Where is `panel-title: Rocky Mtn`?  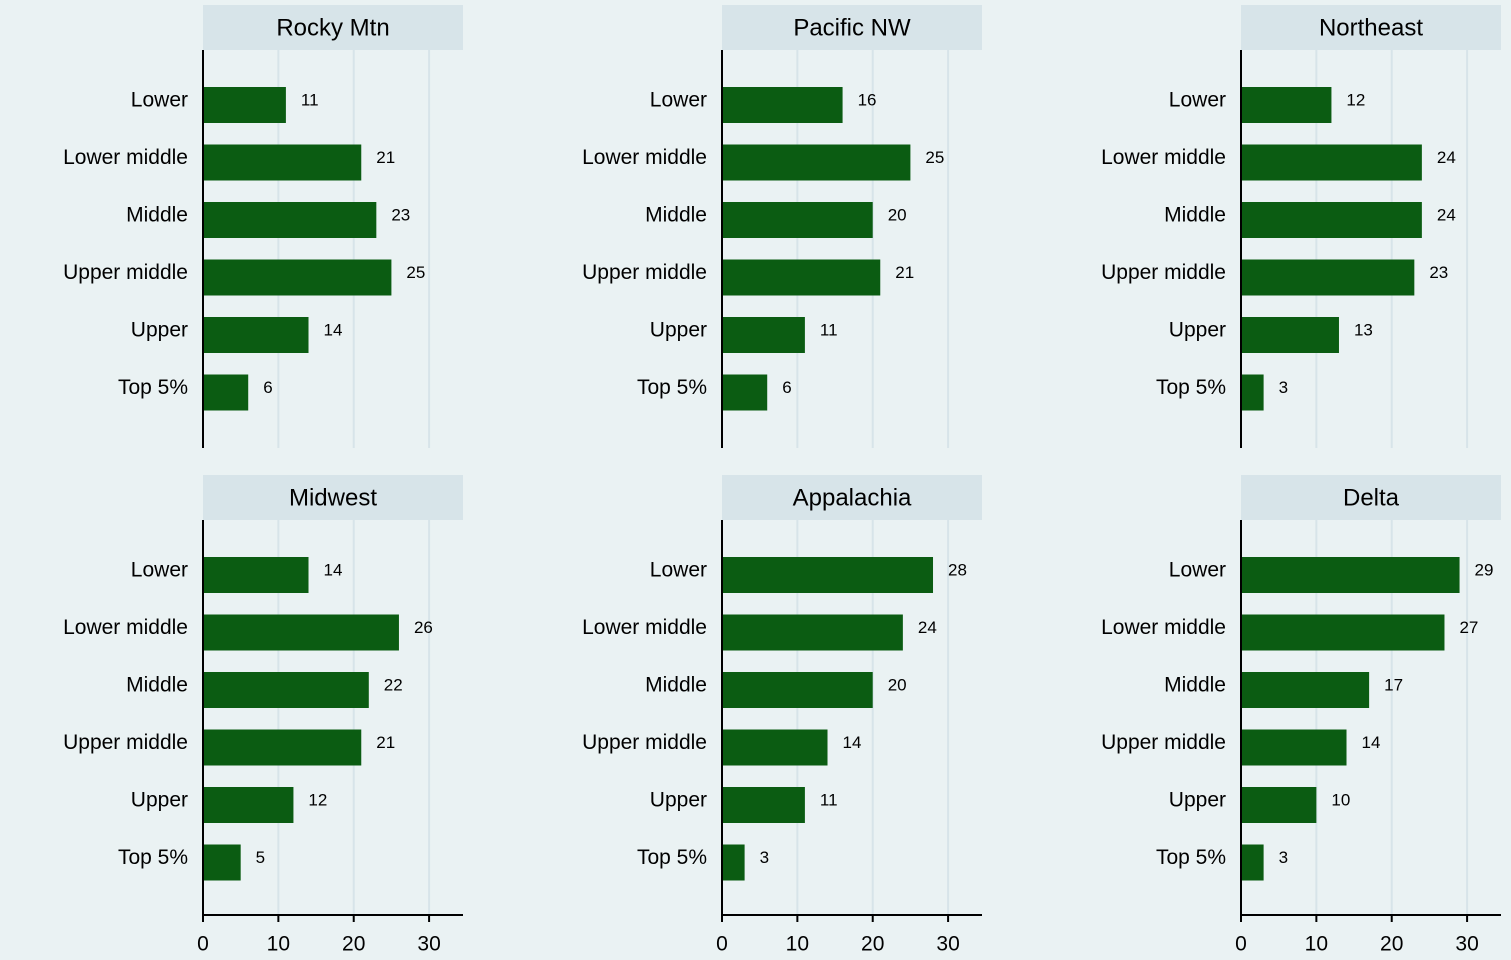
panel-title: Rocky Mtn is located at coordinates (332, 27).